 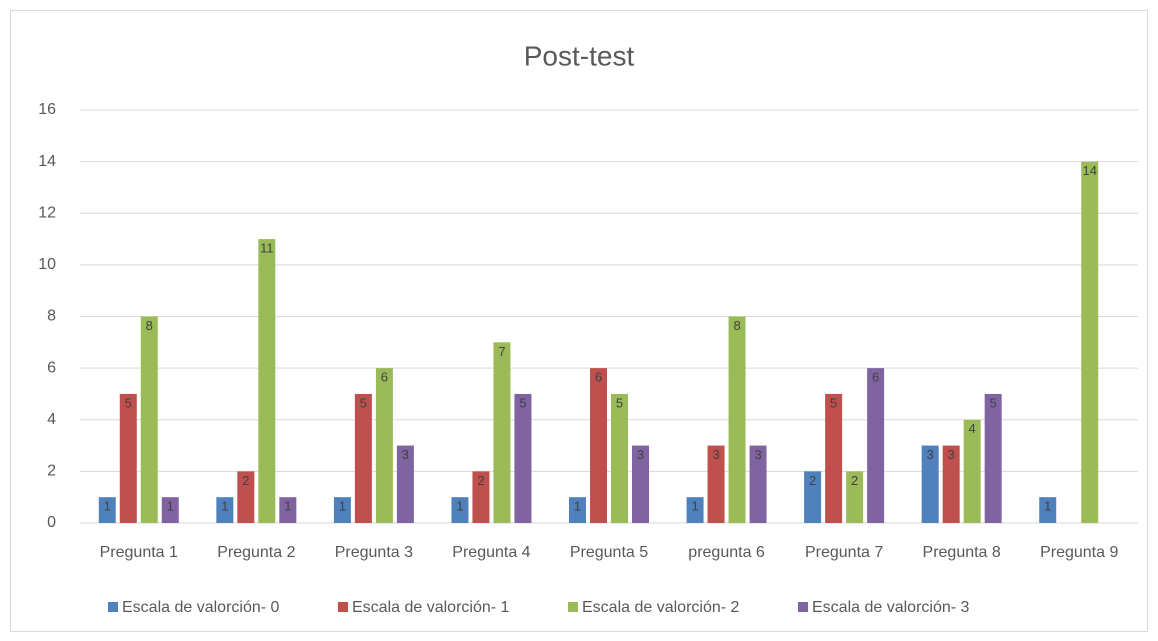 I want to click on y-tick-label: 6, so click(x=51, y=367).